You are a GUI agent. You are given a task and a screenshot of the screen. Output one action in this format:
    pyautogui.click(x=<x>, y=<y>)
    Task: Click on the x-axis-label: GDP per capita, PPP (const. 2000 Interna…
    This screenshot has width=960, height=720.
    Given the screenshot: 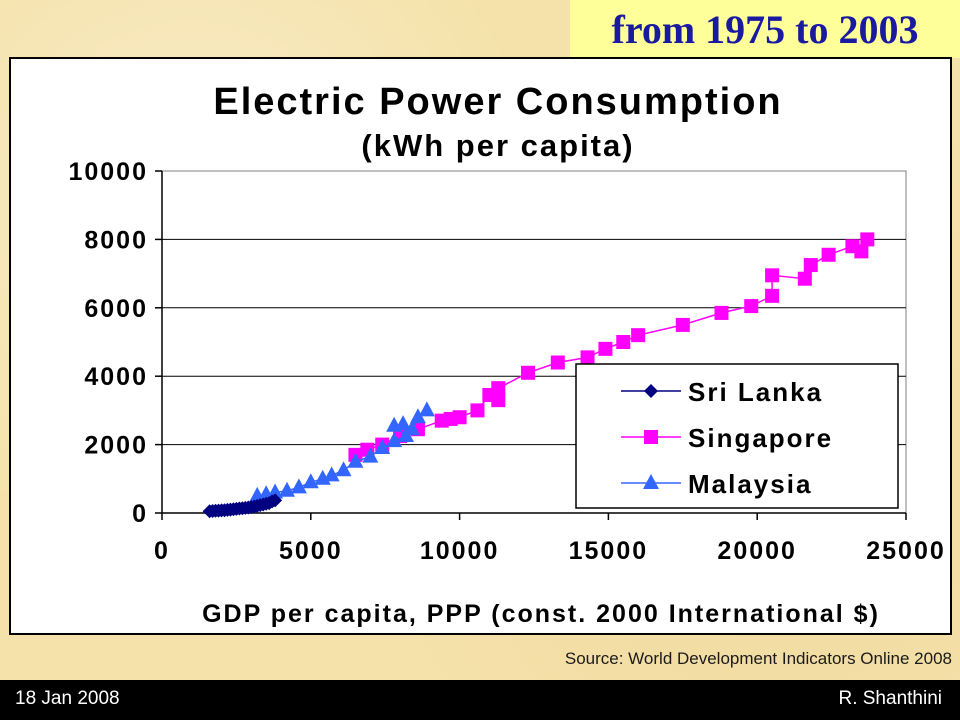 What is the action you would take?
    pyautogui.click(x=541, y=614)
    